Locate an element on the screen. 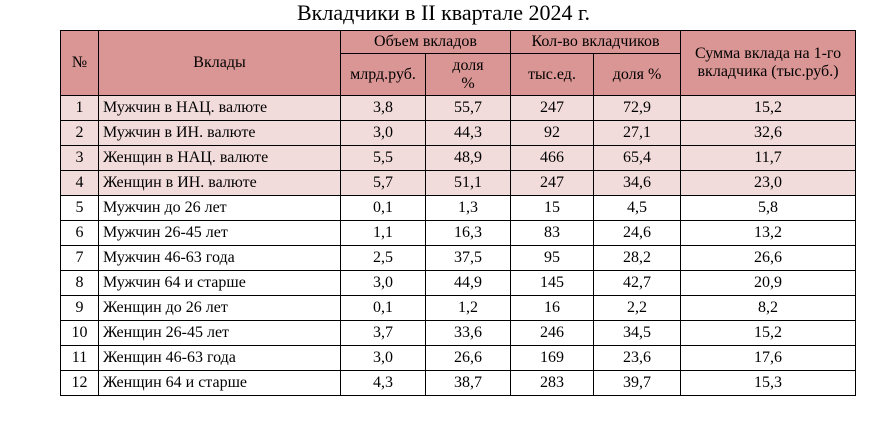 The height and width of the screenshot is (424, 887). cell: 15 is located at coordinates (552, 208).